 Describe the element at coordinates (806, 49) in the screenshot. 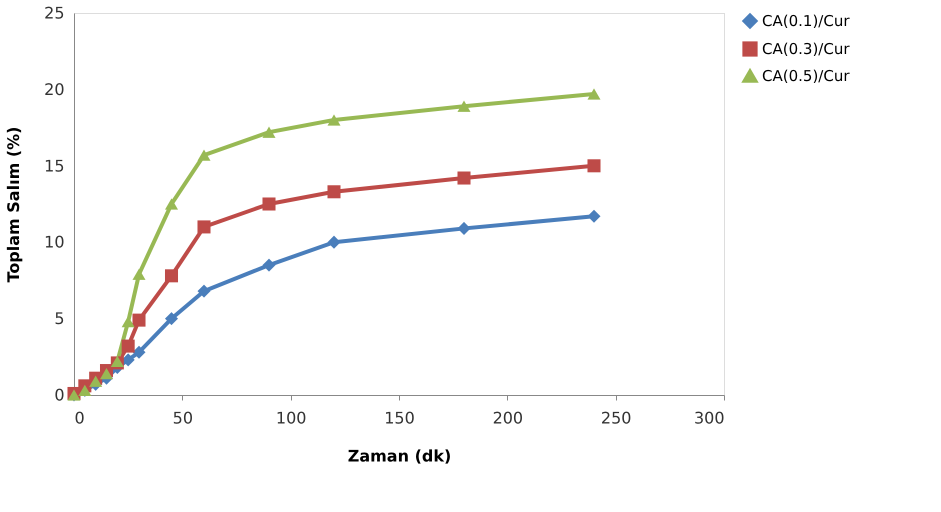

I see `legend-label: CA(0.3)/Cur` at that location.